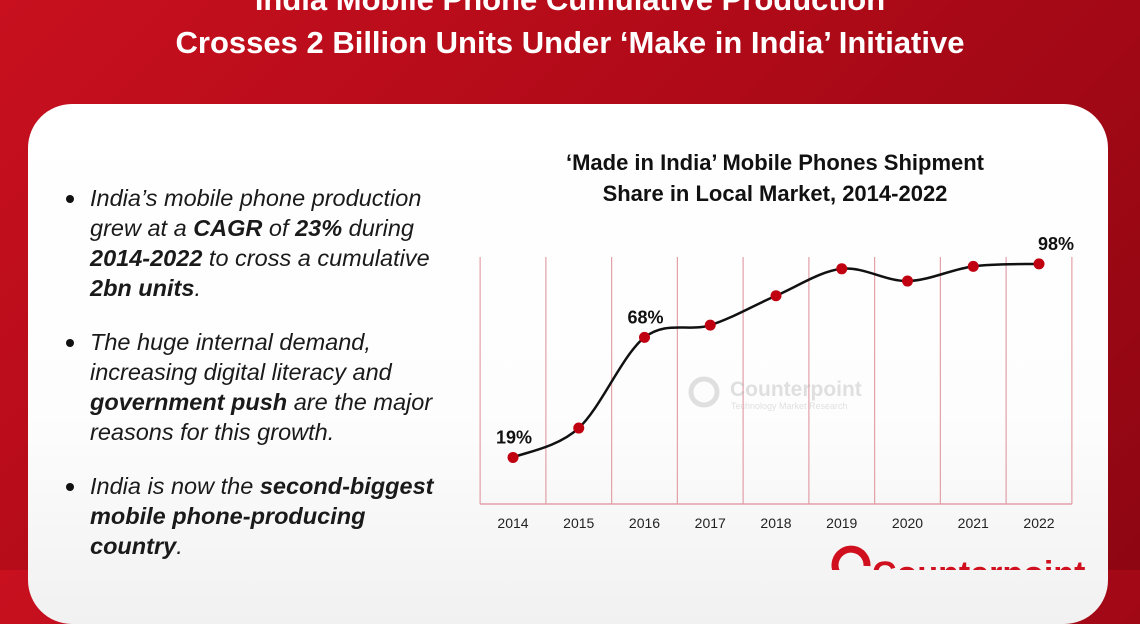 Image resolution: width=1140 pixels, height=624 pixels. What do you see at coordinates (578, 523) in the screenshot?
I see `x-tick-label: 2015` at bounding box center [578, 523].